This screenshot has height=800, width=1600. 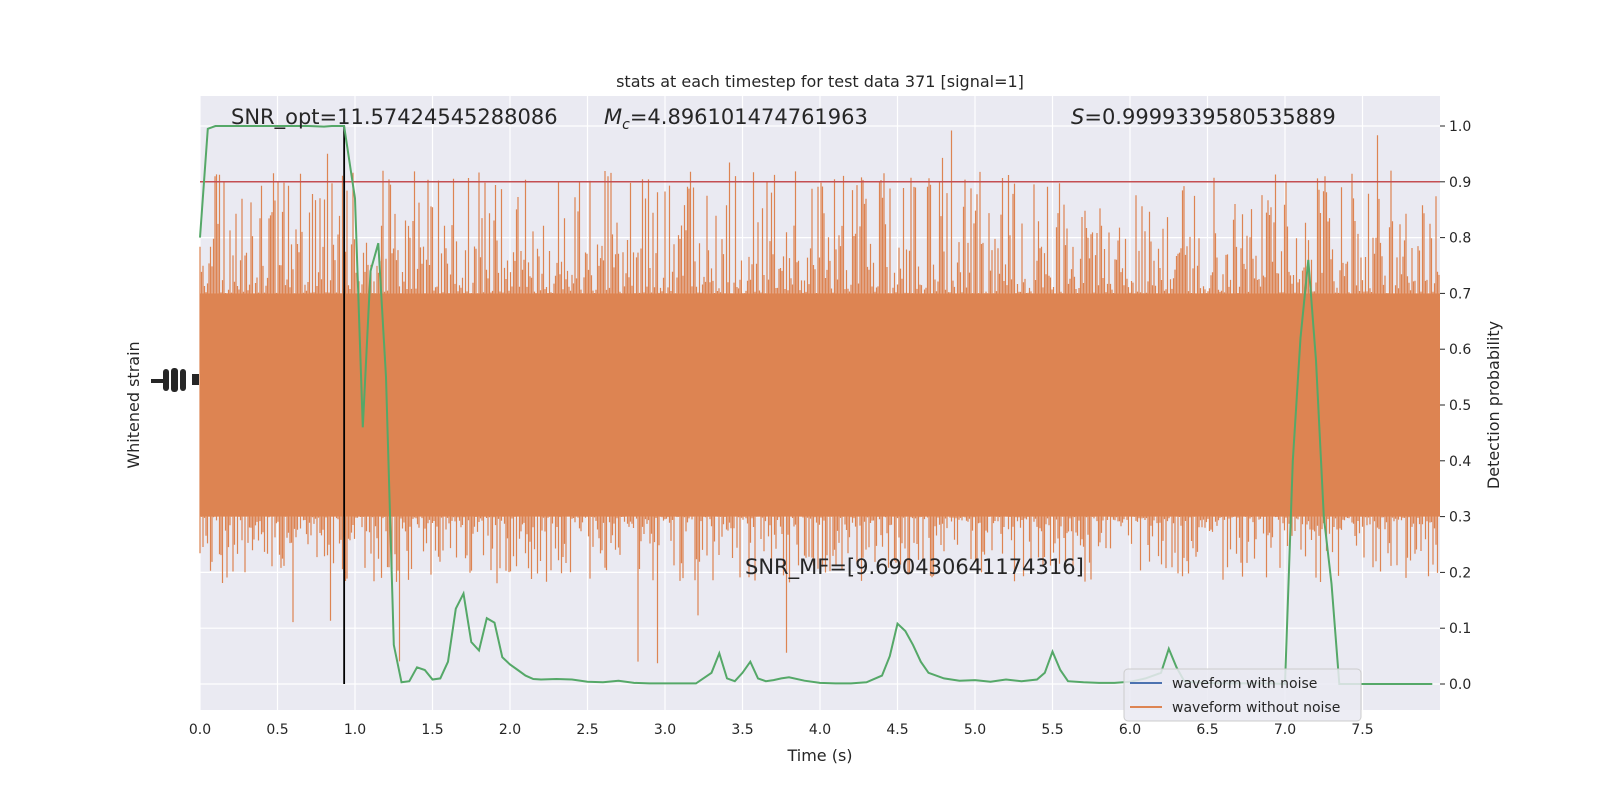 I want to click on y-tick-label: 0.6, so click(x=1460, y=350).